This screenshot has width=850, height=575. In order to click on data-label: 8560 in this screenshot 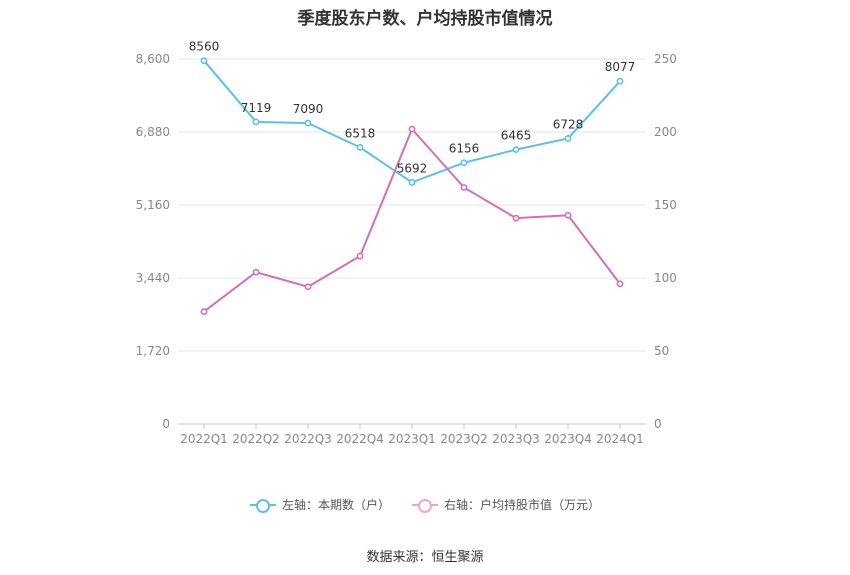, I will do `click(204, 47)`.